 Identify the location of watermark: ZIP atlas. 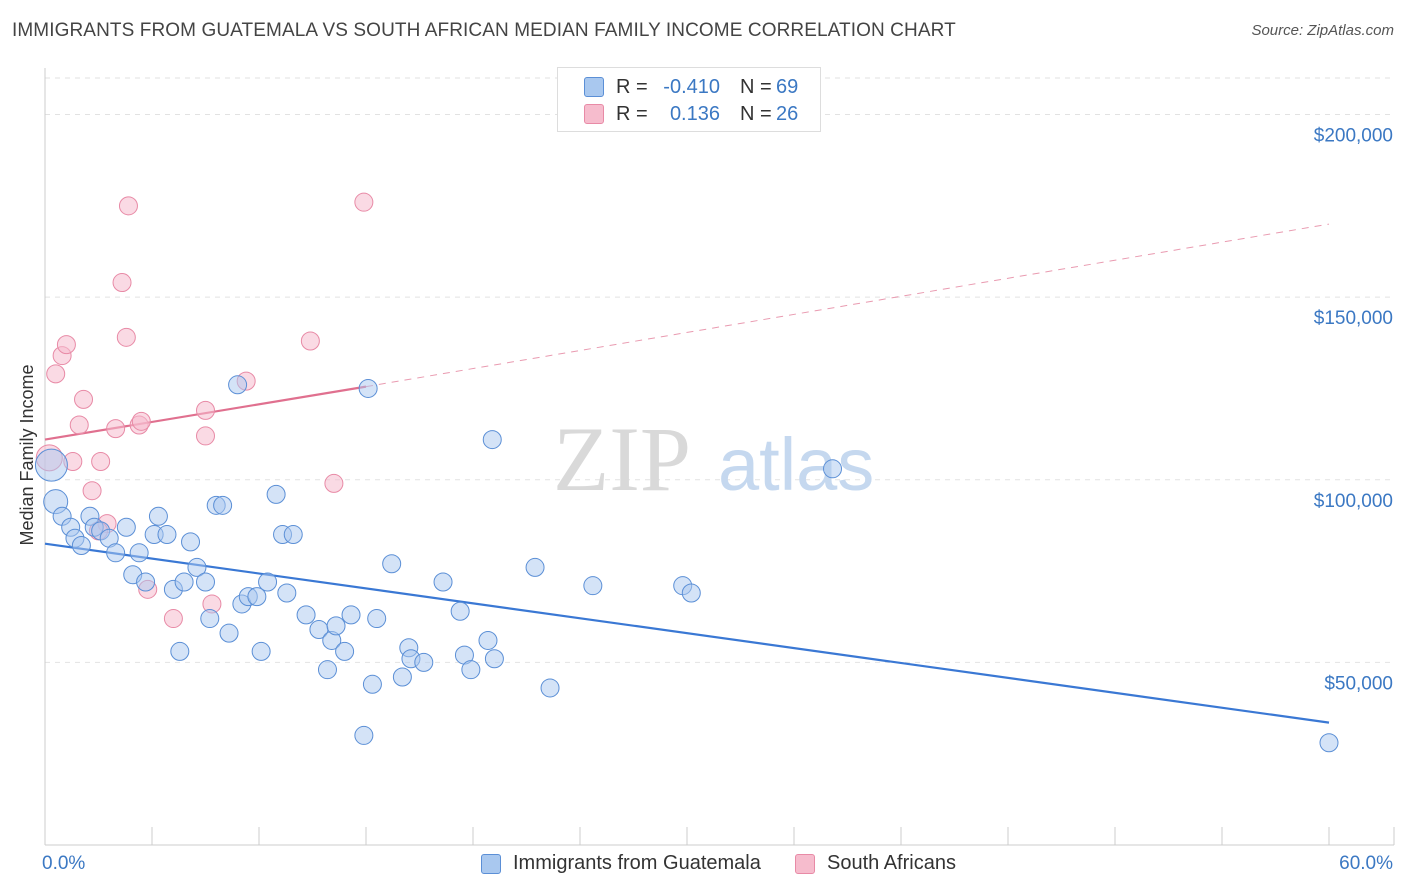
(713, 459).